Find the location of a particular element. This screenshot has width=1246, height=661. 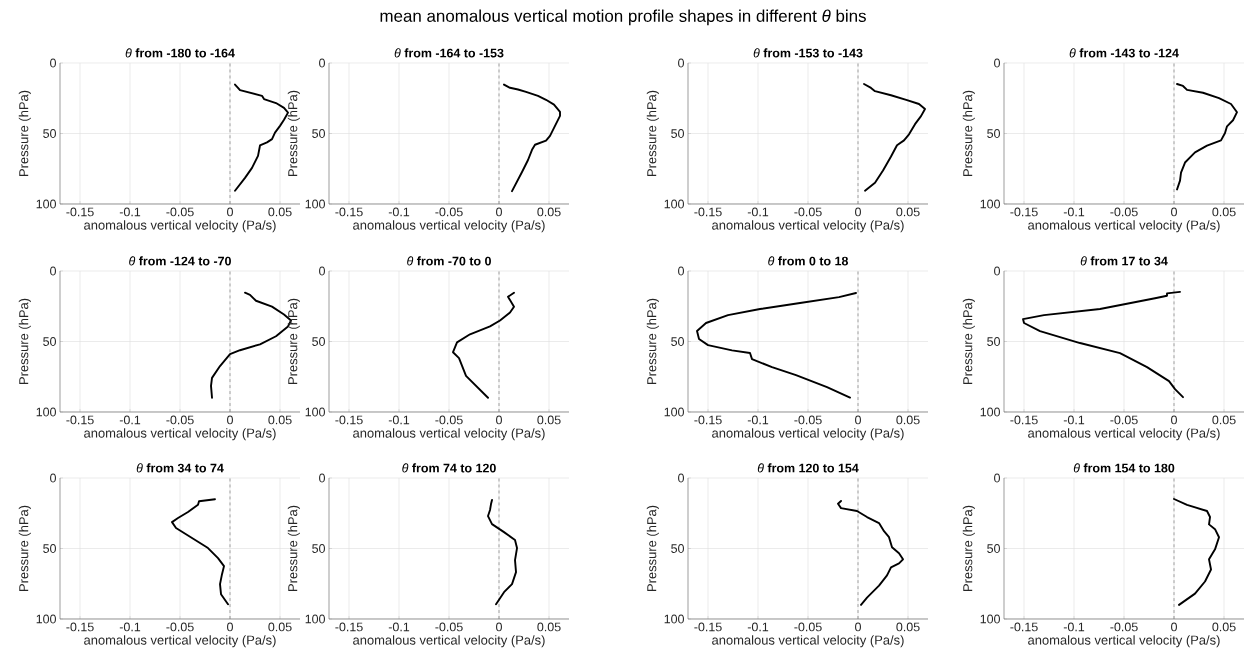

chart-title: θ from -70 to 0 is located at coordinates (449, 261).